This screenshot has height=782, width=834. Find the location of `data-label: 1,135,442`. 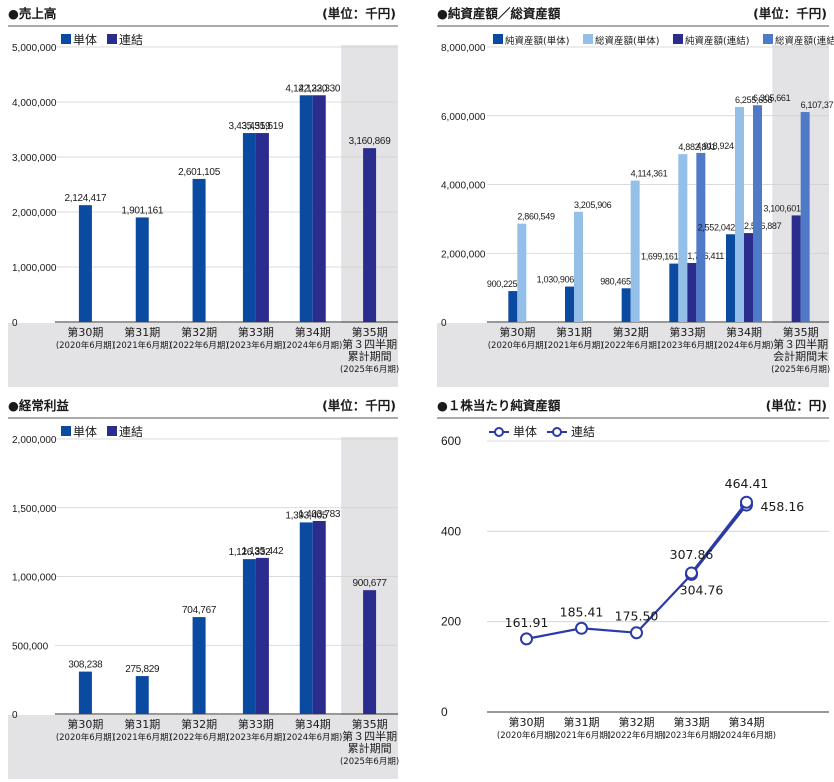

data-label: 1,135,442 is located at coordinates (263, 551).